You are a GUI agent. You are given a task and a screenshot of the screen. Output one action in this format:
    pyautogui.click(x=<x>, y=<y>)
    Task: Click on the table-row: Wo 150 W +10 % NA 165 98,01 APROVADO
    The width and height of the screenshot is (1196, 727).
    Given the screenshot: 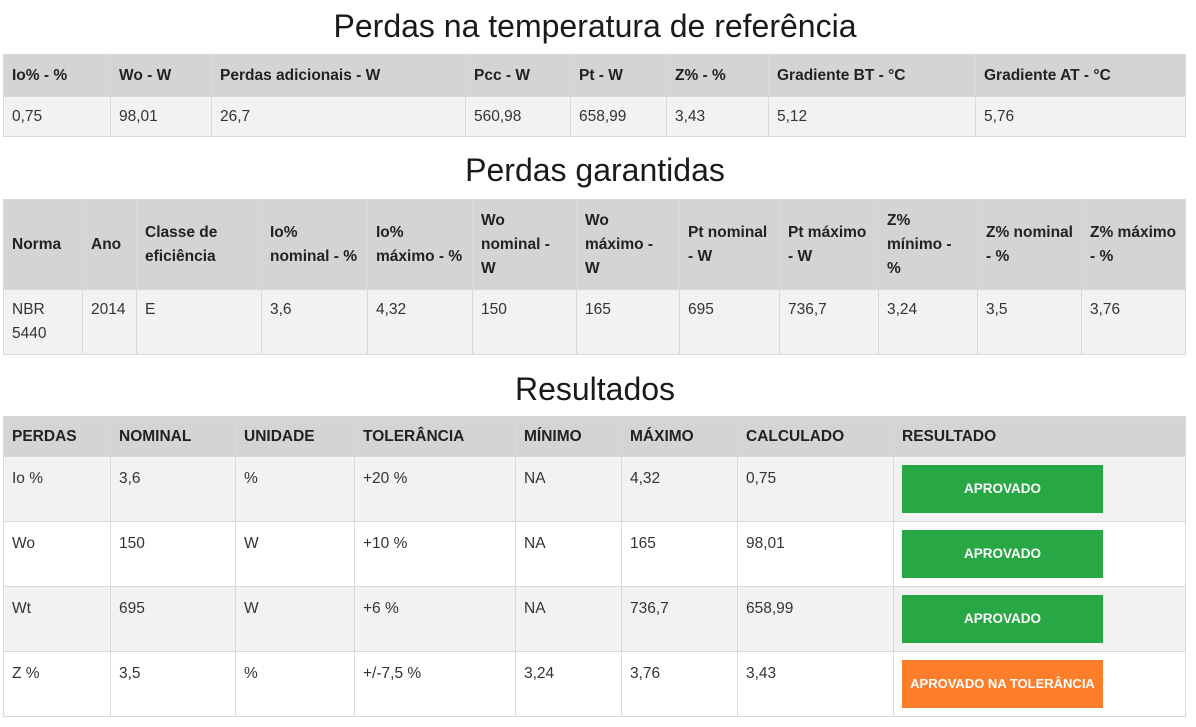 What is the action you would take?
    pyautogui.click(x=594, y=554)
    